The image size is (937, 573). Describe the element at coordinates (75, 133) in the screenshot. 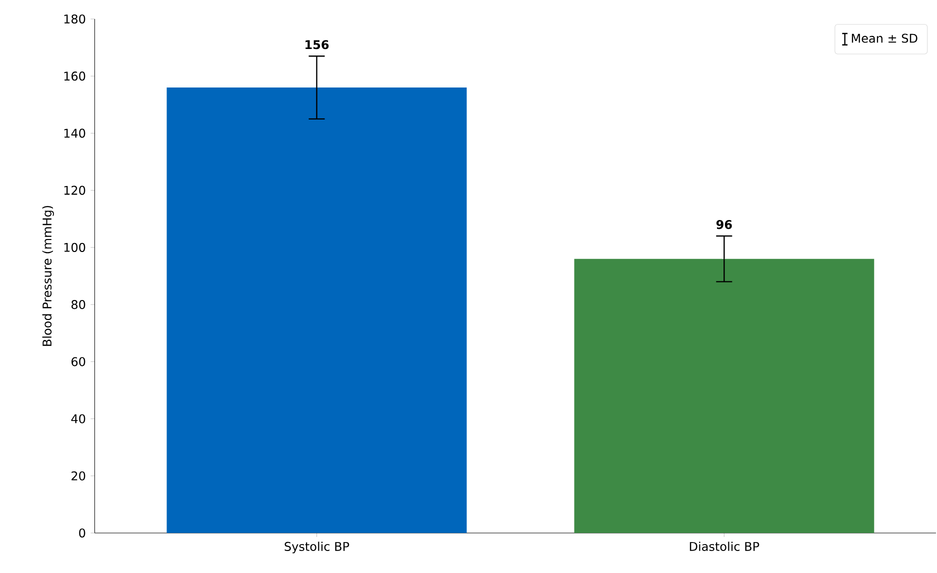

I see `y-tick-label: 140` at that location.